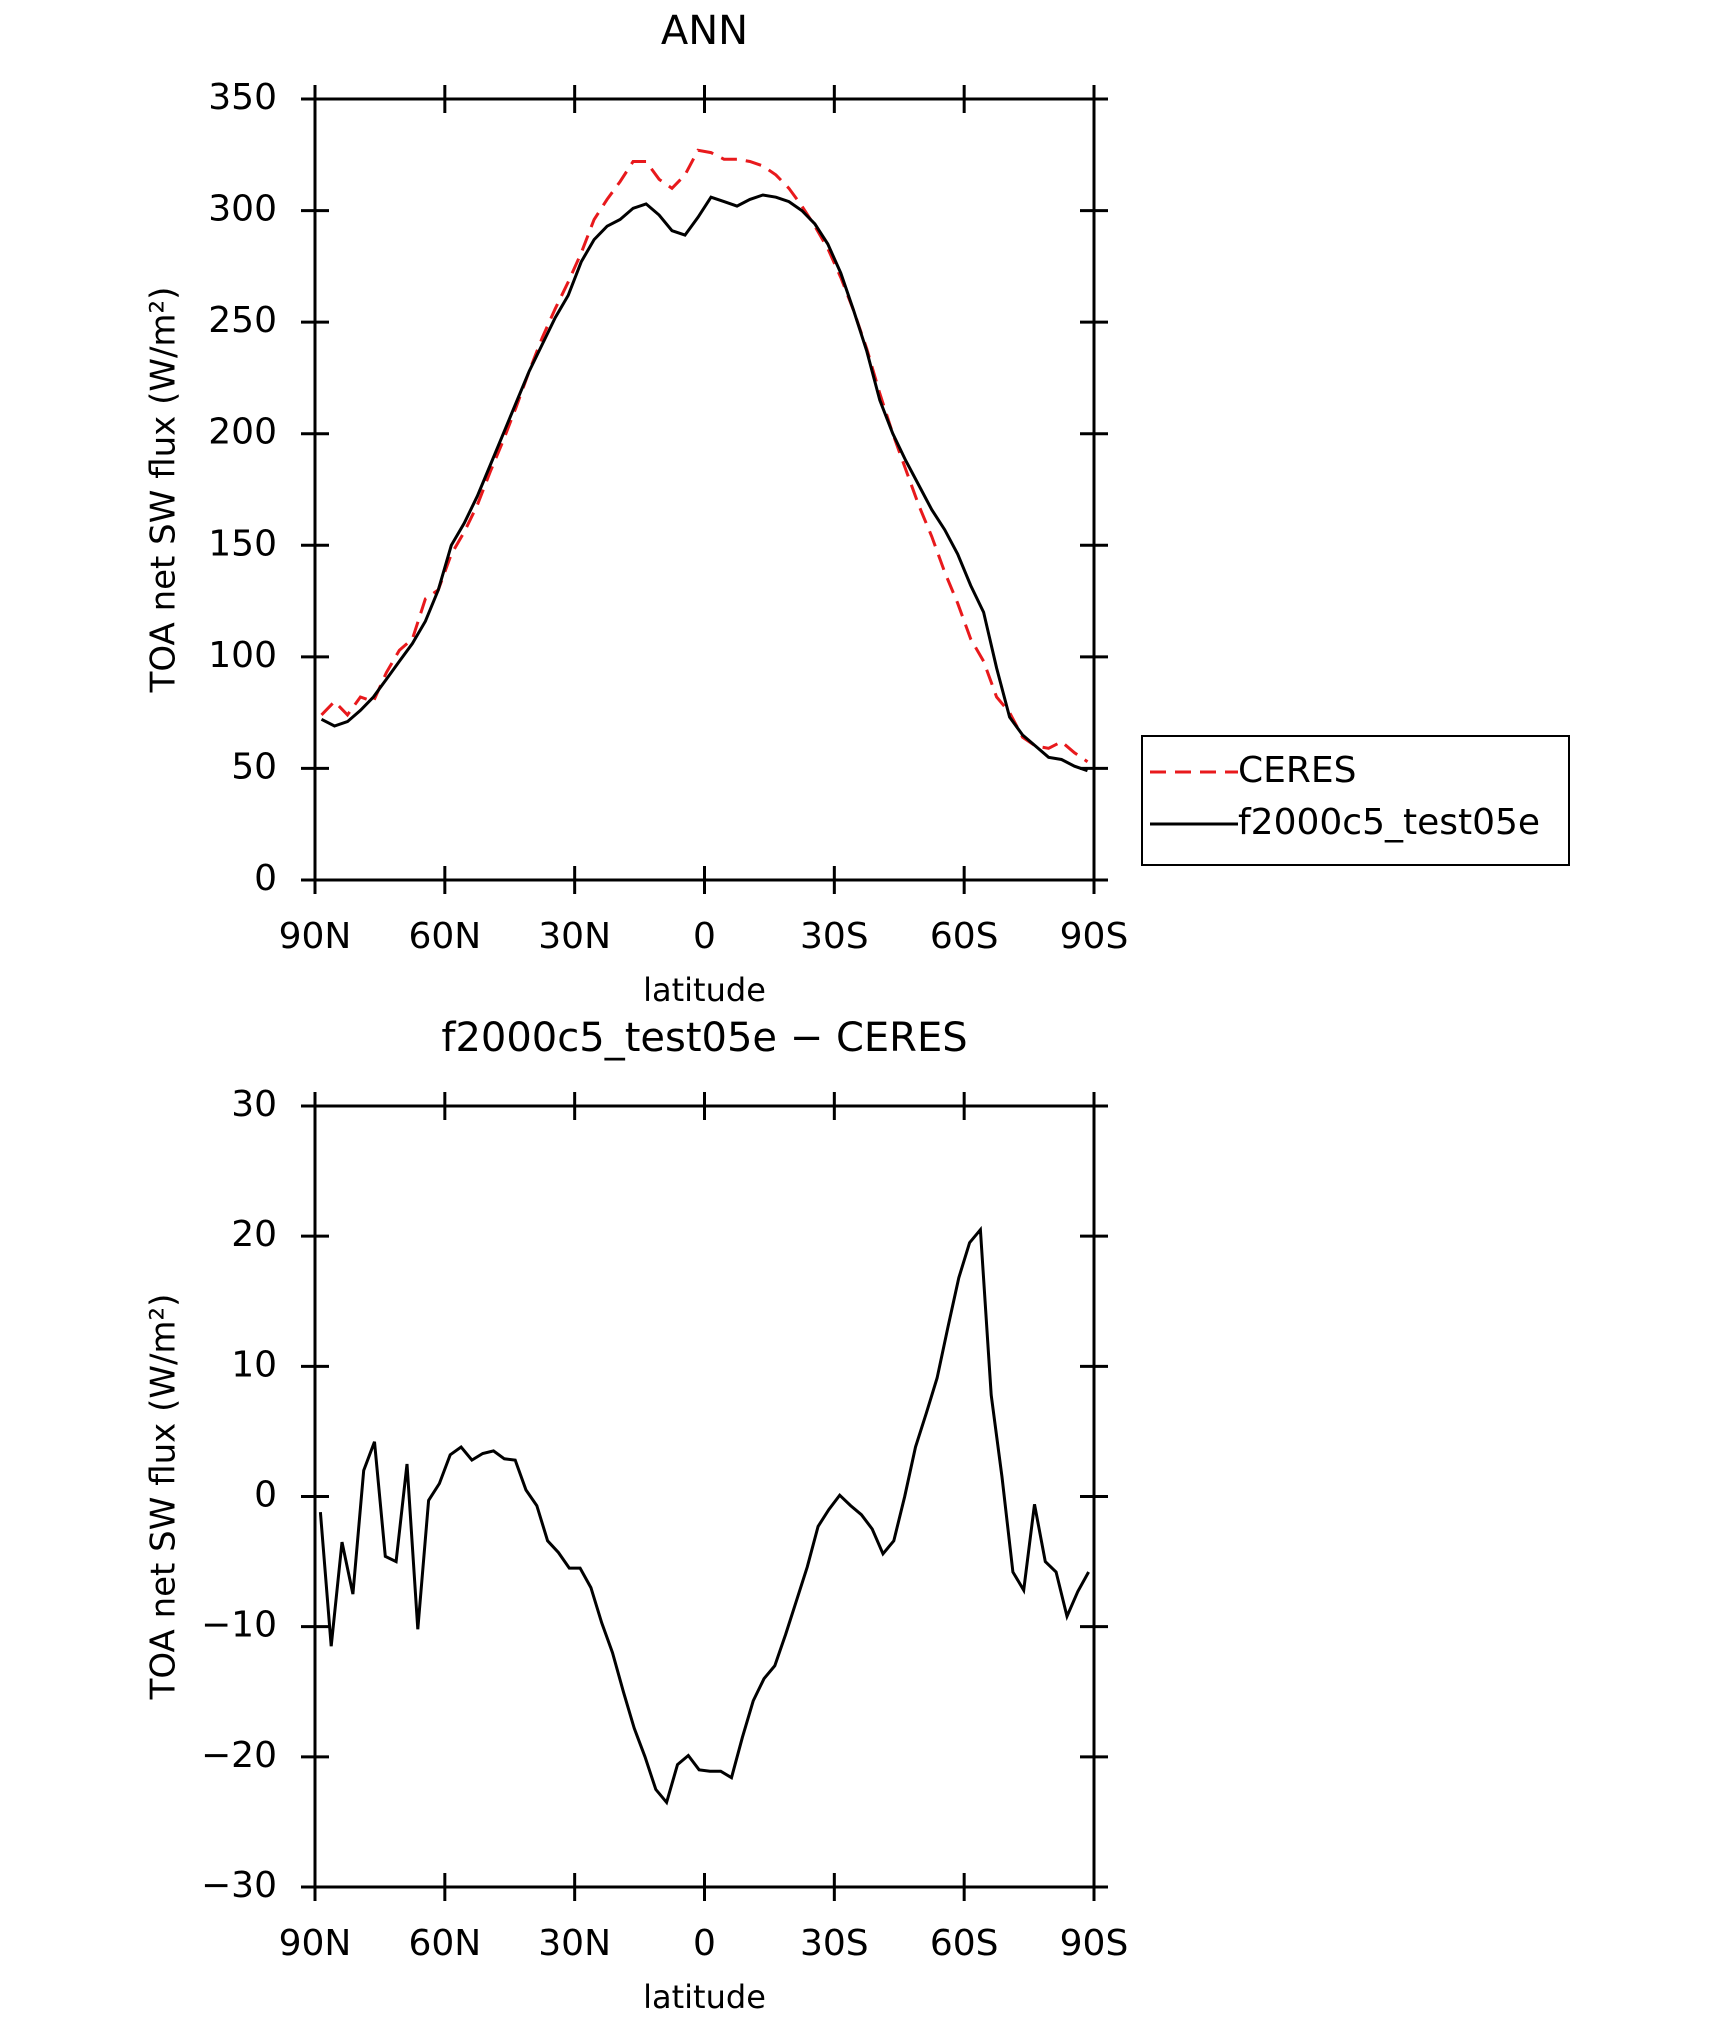 The width and height of the screenshot is (1710, 2021). I want to click on y-tick-label: −20, so click(239, 1755).